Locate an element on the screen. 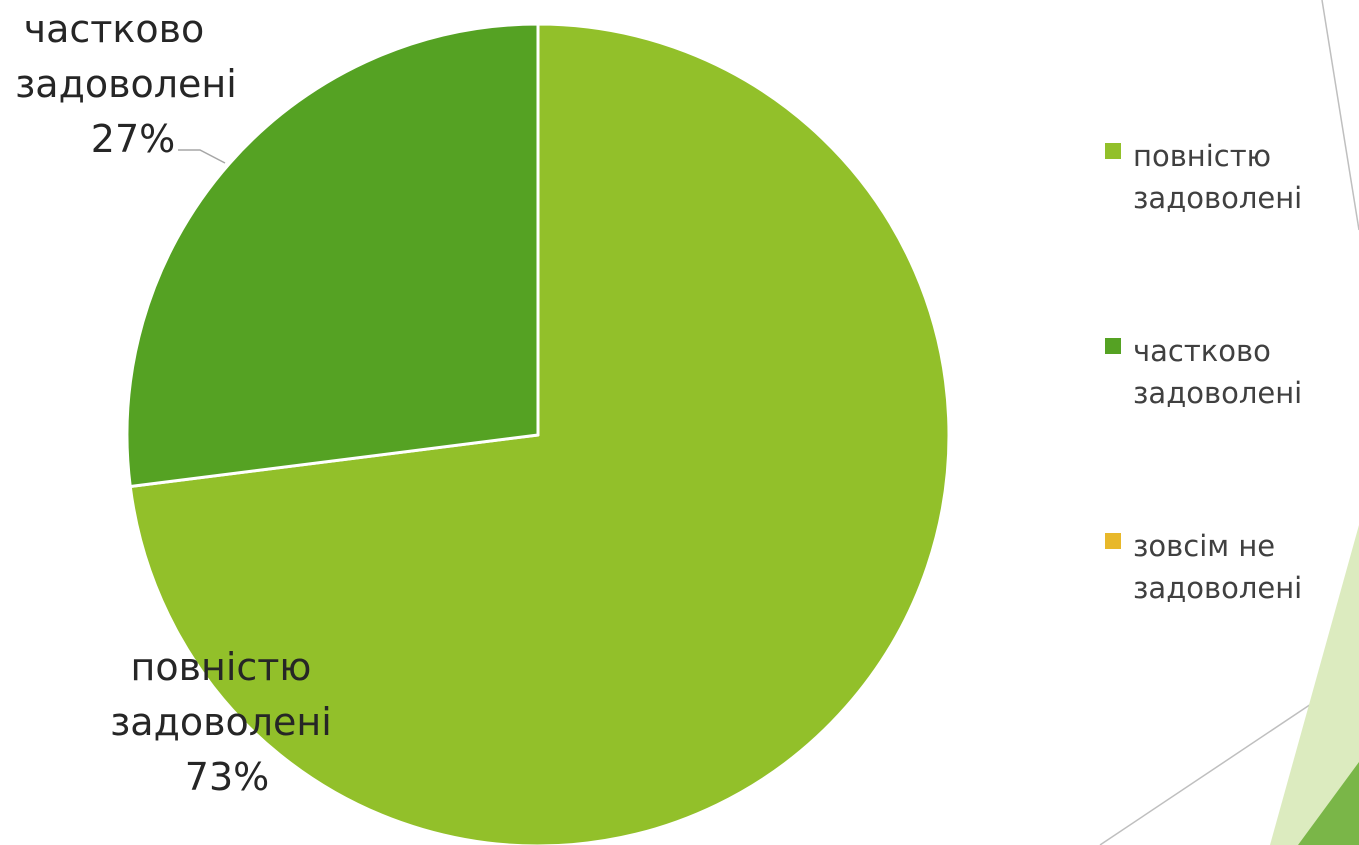 The width and height of the screenshot is (1359, 845). slice-label-percent: 73% is located at coordinates (227, 777).